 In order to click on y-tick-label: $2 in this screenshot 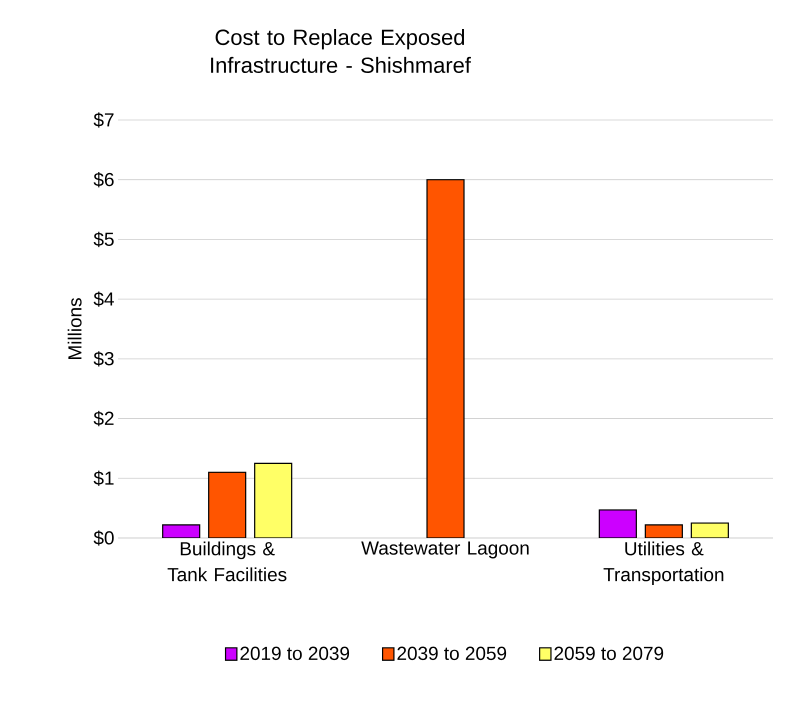, I will do `click(104, 418)`.